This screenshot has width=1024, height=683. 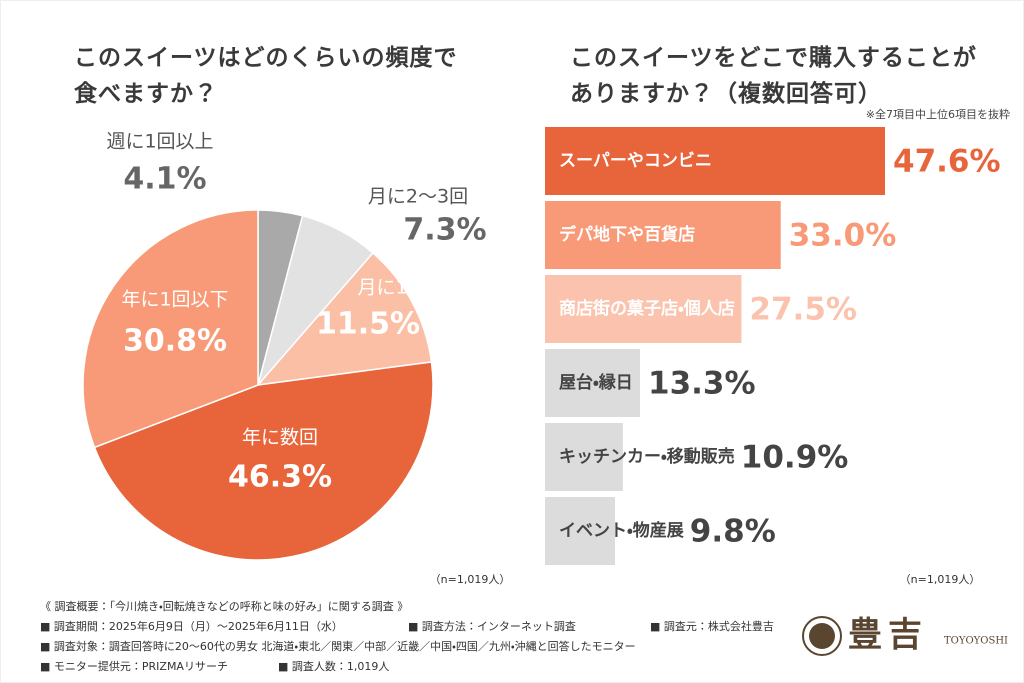 What do you see at coordinates (164, 179) in the screenshot?
I see `slice-value: 4.1%` at bounding box center [164, 179].